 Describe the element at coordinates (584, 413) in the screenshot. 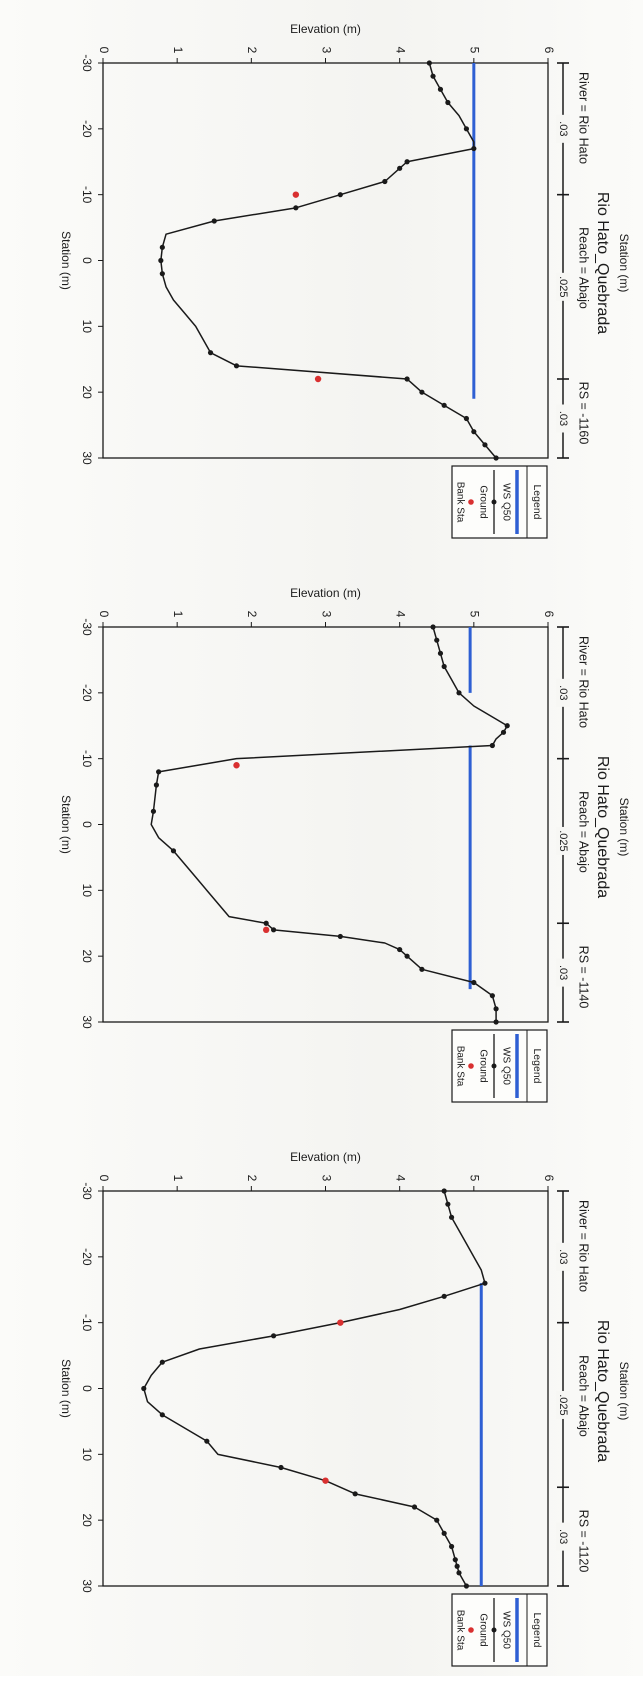

I see `chart-subtitle-part: RS = -1160` at that location.